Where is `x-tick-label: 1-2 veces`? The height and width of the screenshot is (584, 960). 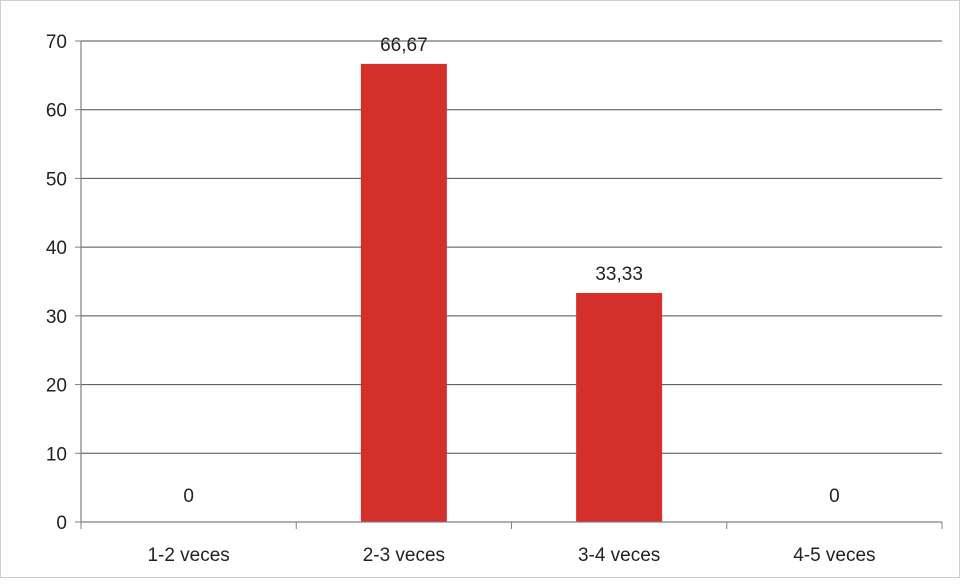
x-tick-label: 1-2 veces is located at coordinates (188, 555).